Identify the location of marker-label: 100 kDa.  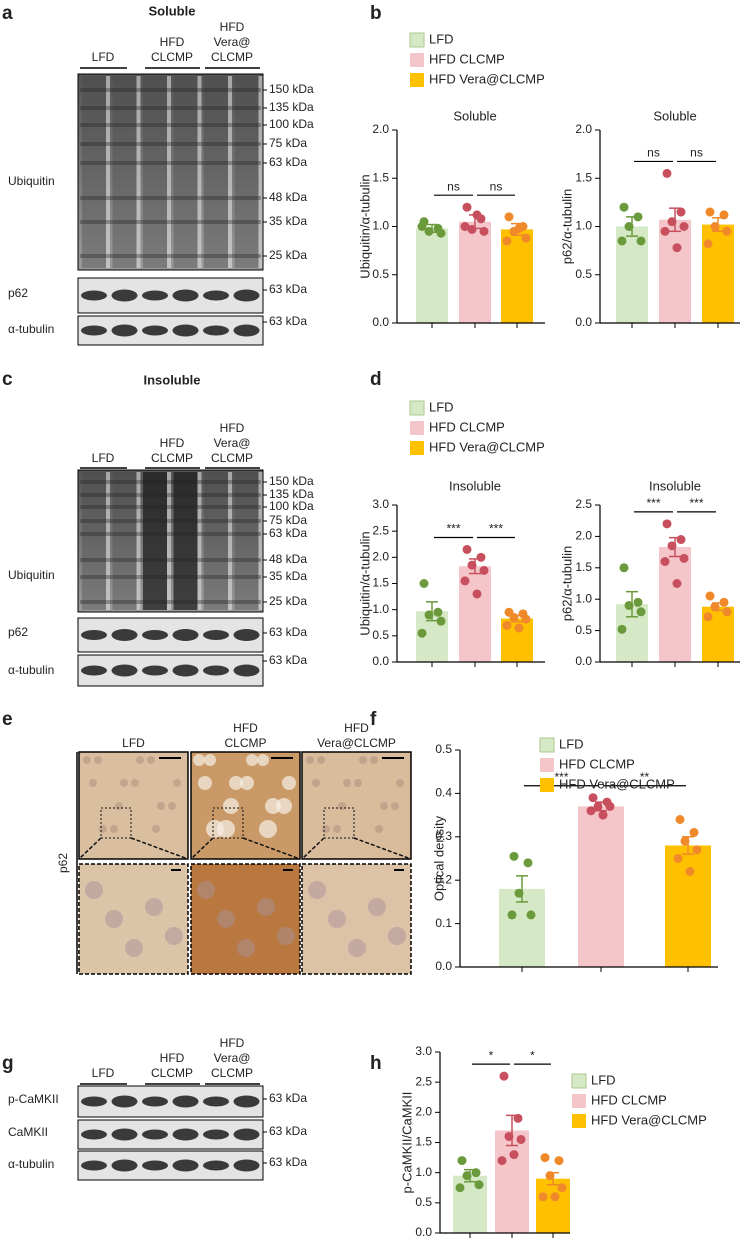
(291, 506).